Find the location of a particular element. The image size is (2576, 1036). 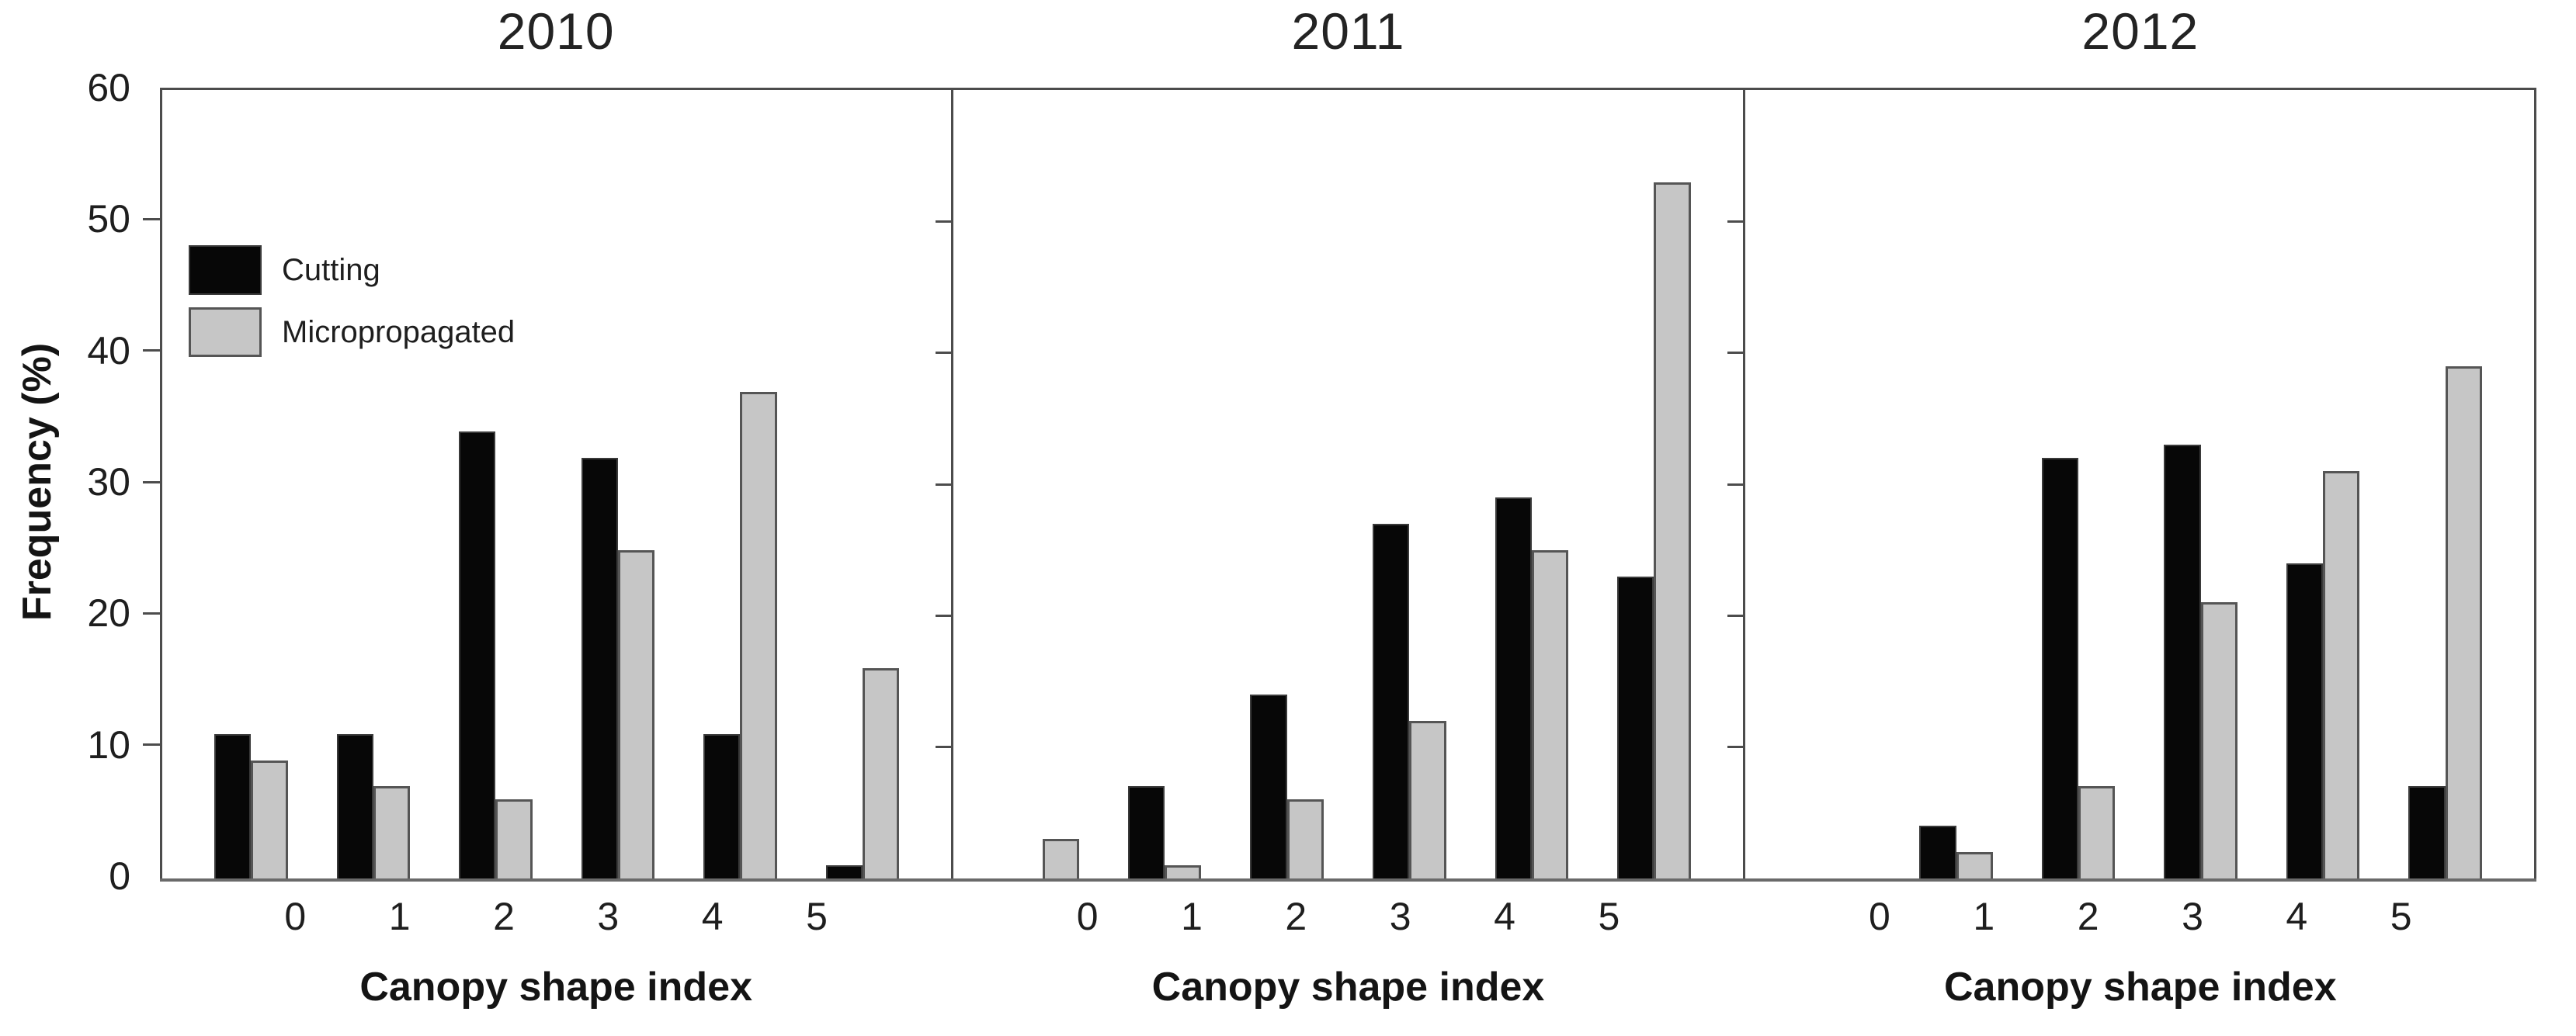

bar-cutting-2012-x4 is located at coordinates (2305, 720).